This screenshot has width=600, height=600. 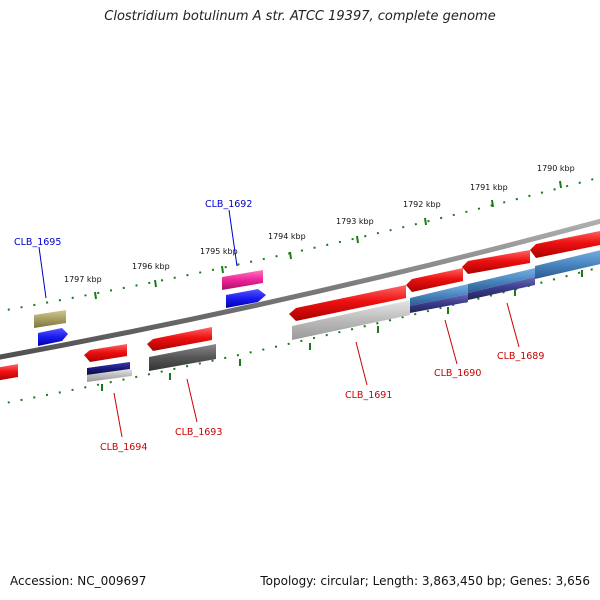 I want to click on tick-label: 1797 kbp, so click(x=83, y=279).